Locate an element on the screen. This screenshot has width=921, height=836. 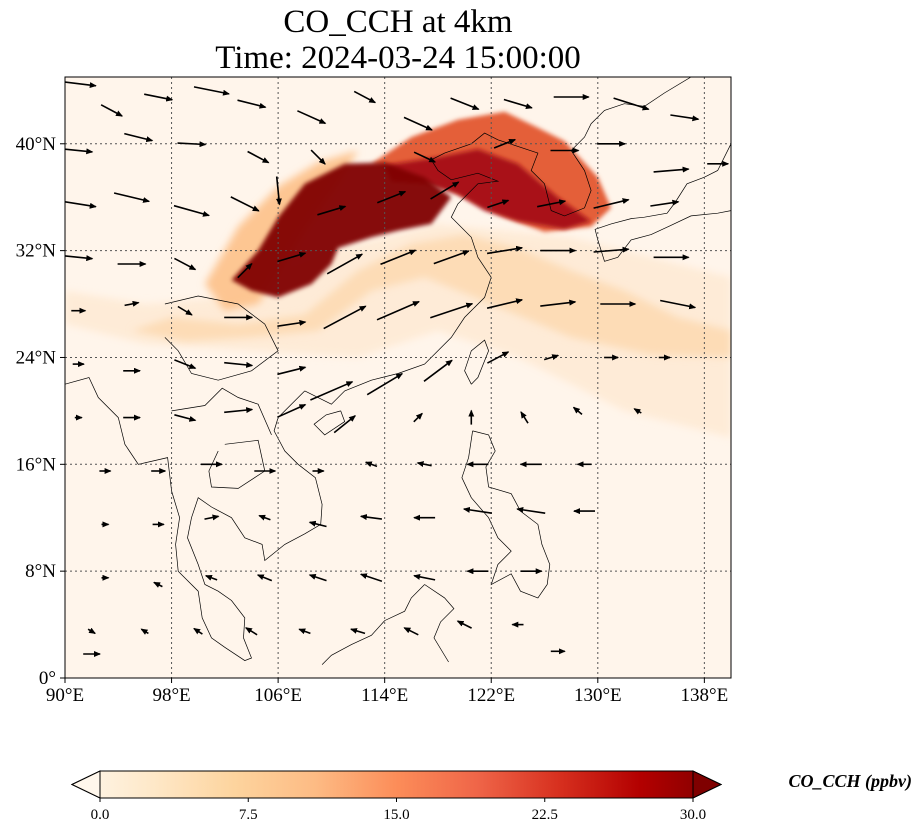
colorbar-label: CO_CCH (ppbv) is located at coordinates (851, 781).